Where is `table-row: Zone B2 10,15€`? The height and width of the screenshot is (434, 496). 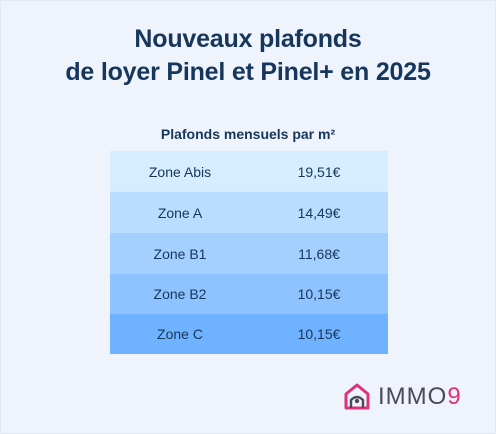 table-row: Zone B2 10,15€ is located at coordinates (249, 294).